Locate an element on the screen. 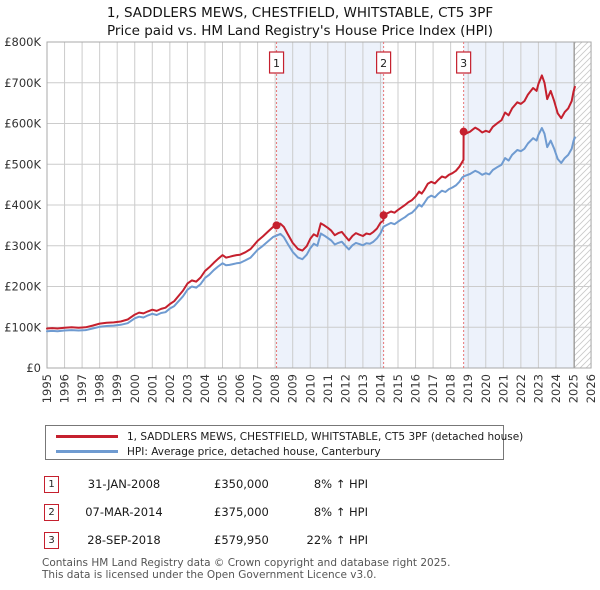  x-axis-label: 2007 is located at coordinates (258, 388).